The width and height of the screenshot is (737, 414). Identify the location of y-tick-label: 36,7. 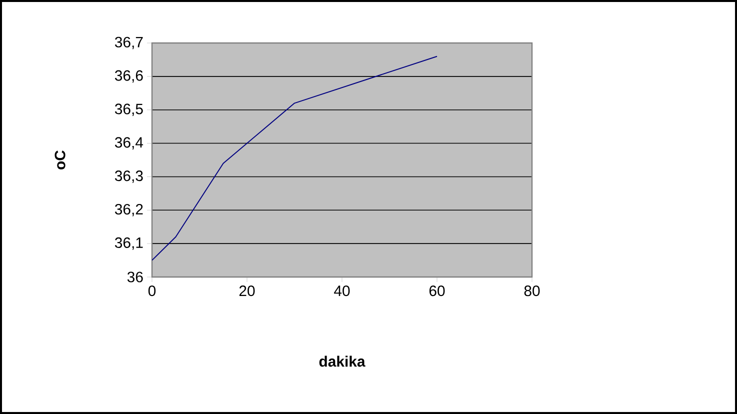
(128, 43).